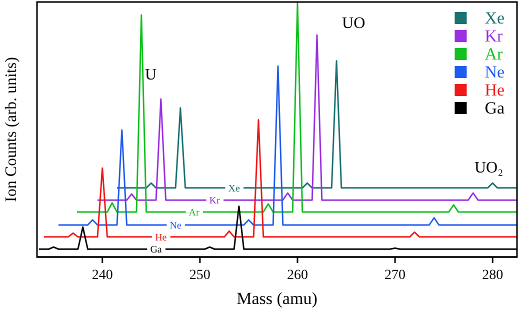 This screenshot has width=520, height=311. What do you see at coordinates (102, 275) in the screenshot?
I see `x-tick-label: 240` at bounding box center [102, 275].